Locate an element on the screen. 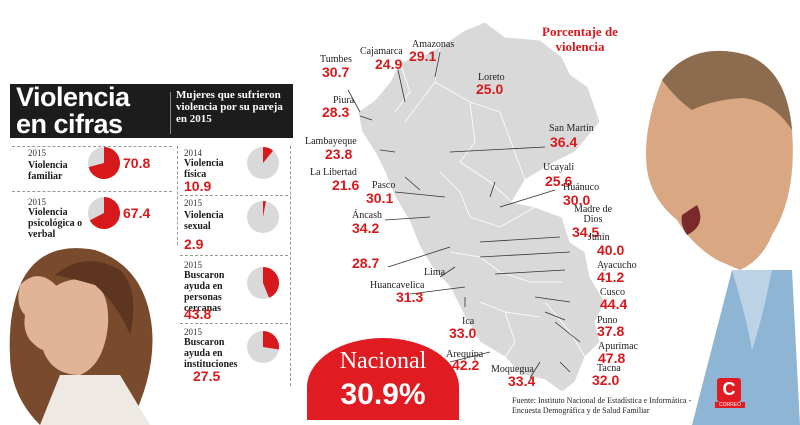  dept-name: Tacna is located at coordinates (609, 368).